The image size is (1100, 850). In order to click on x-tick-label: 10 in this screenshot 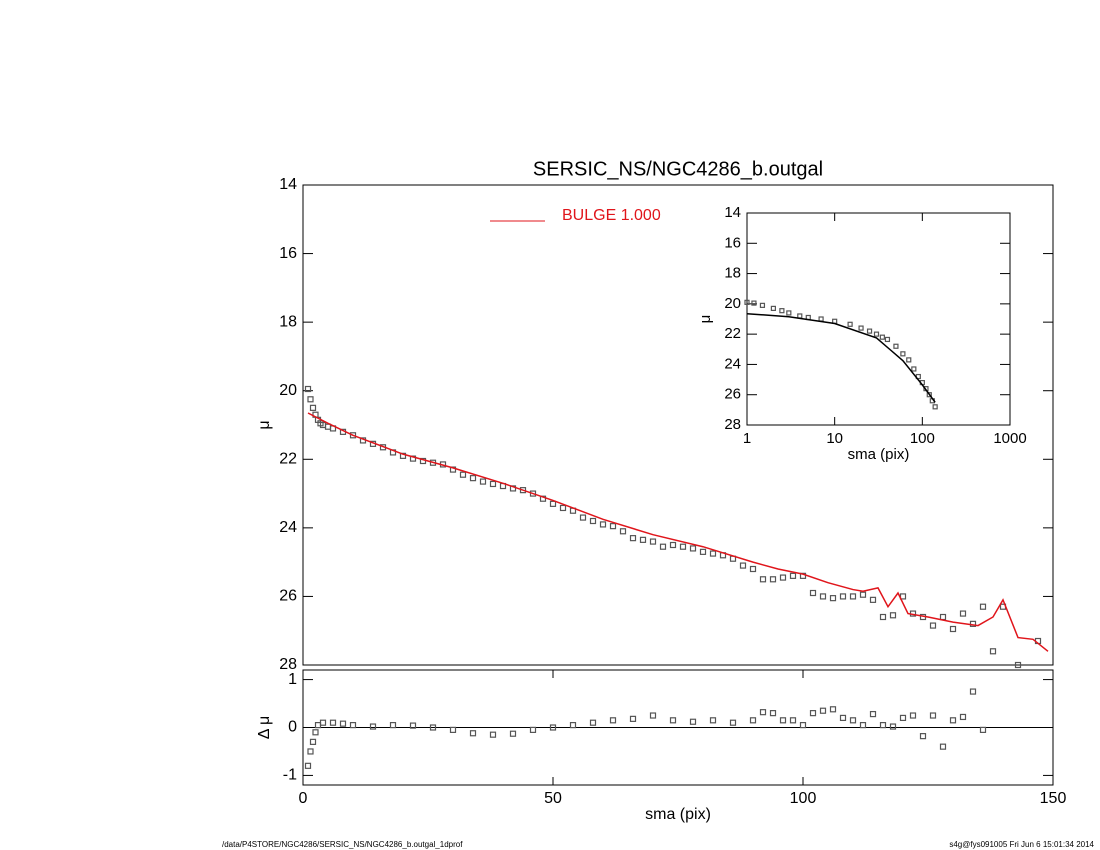, I will do `click(834, 438)`.